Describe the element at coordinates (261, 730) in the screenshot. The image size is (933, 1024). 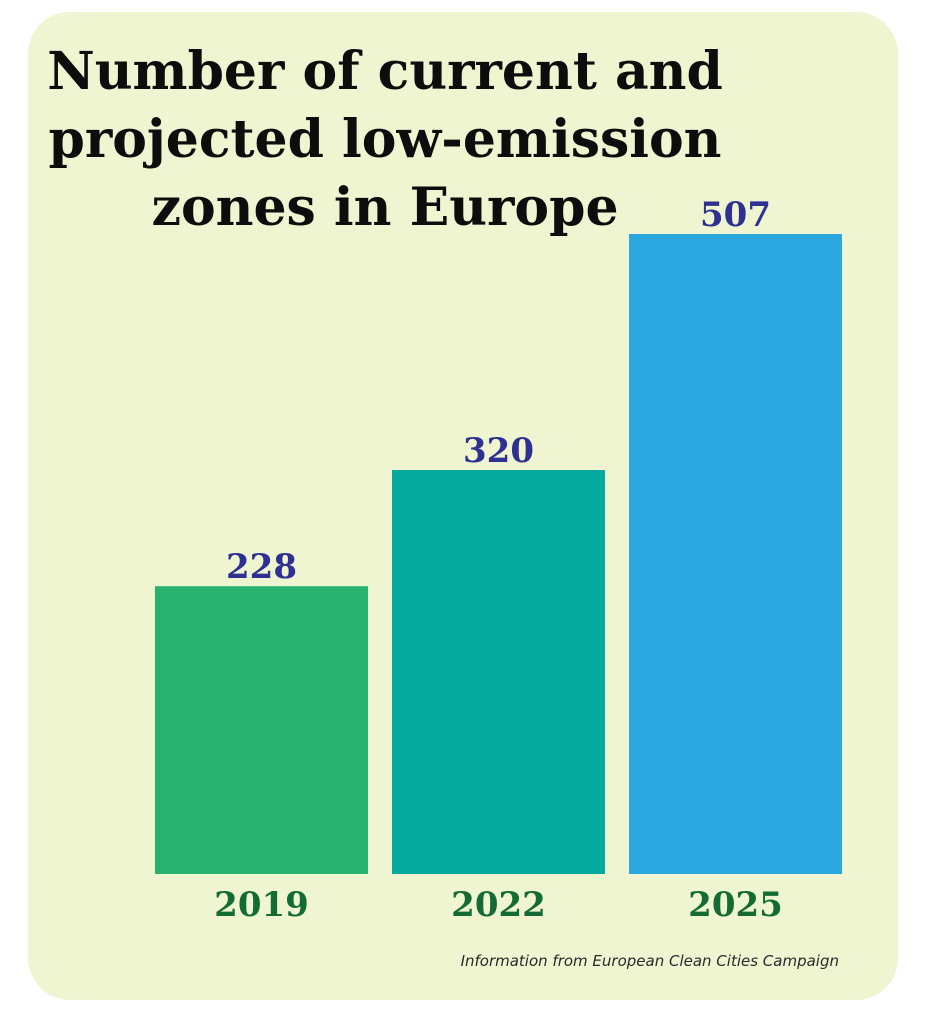
I see `bar-2019` at that location.